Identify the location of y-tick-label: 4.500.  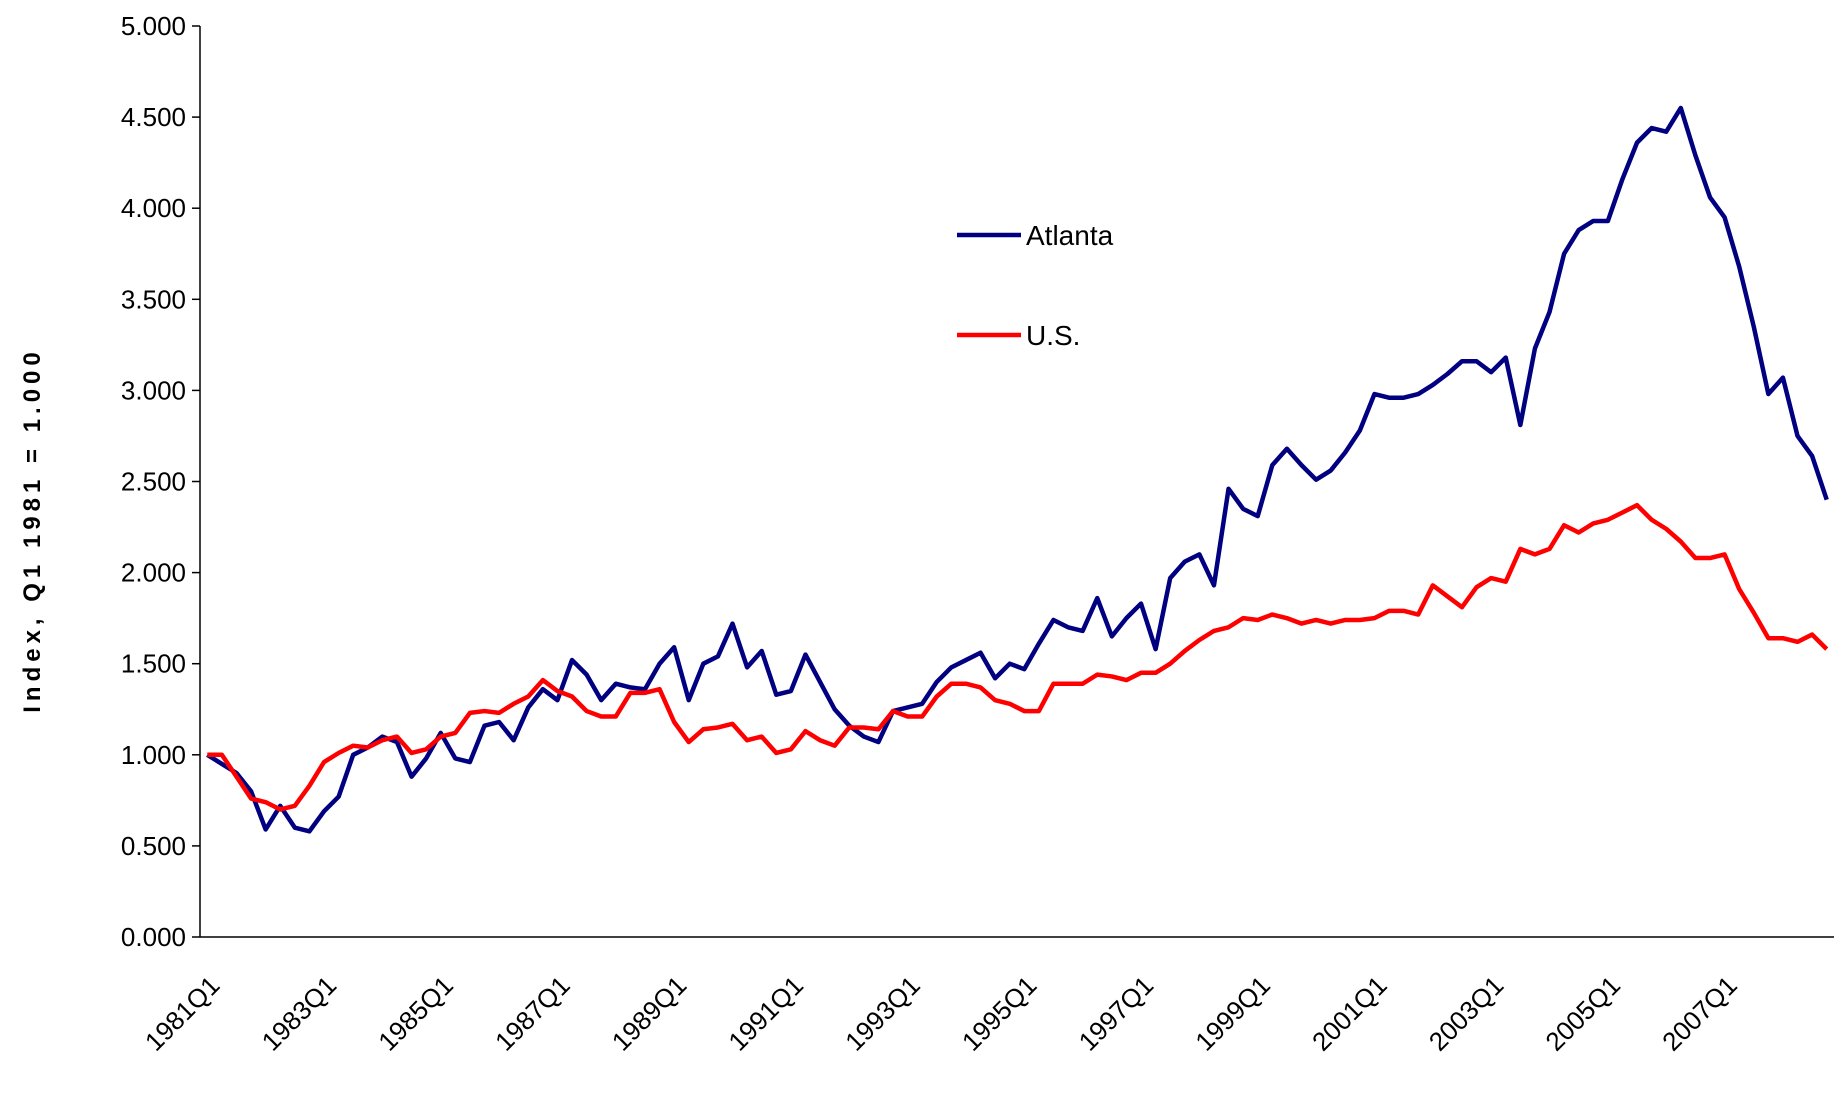
(153, 117).